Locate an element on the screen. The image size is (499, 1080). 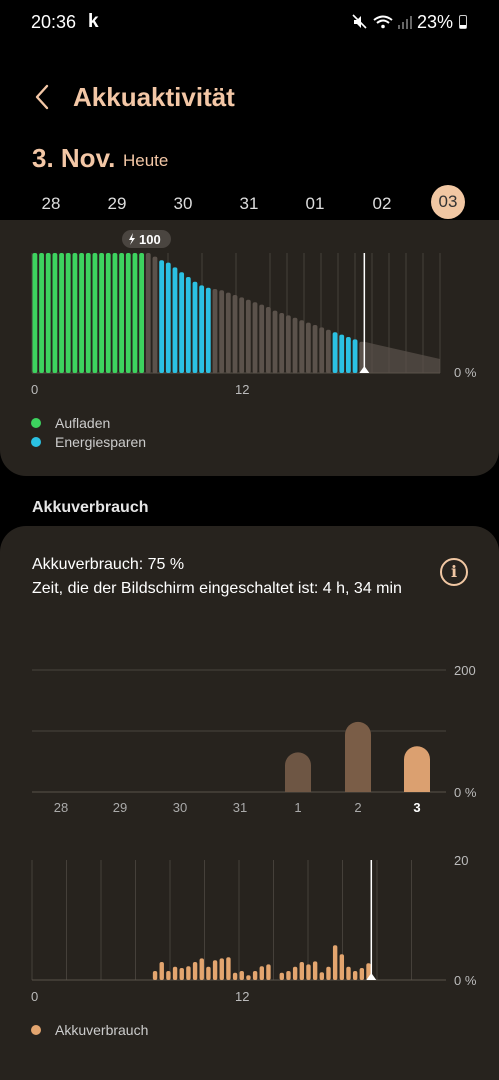
status-time: 20:36 is located at coordinates (54, 22).